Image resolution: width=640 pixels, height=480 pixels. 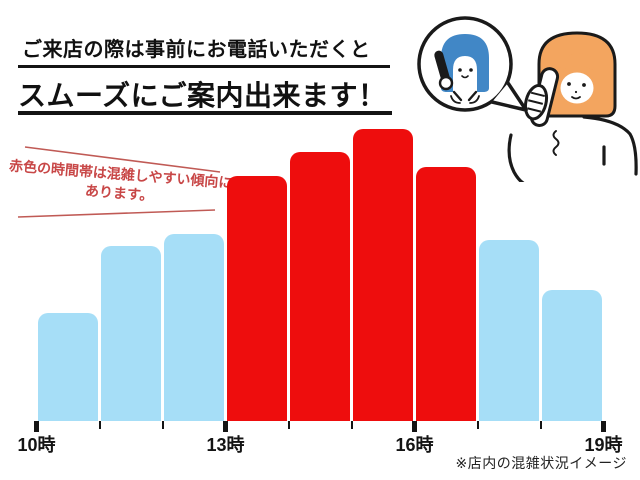 What do you see at coordinates (603, 445) in the screenshot?
I see `axis-label-19時: 19時` at bounding box center [603, 445].